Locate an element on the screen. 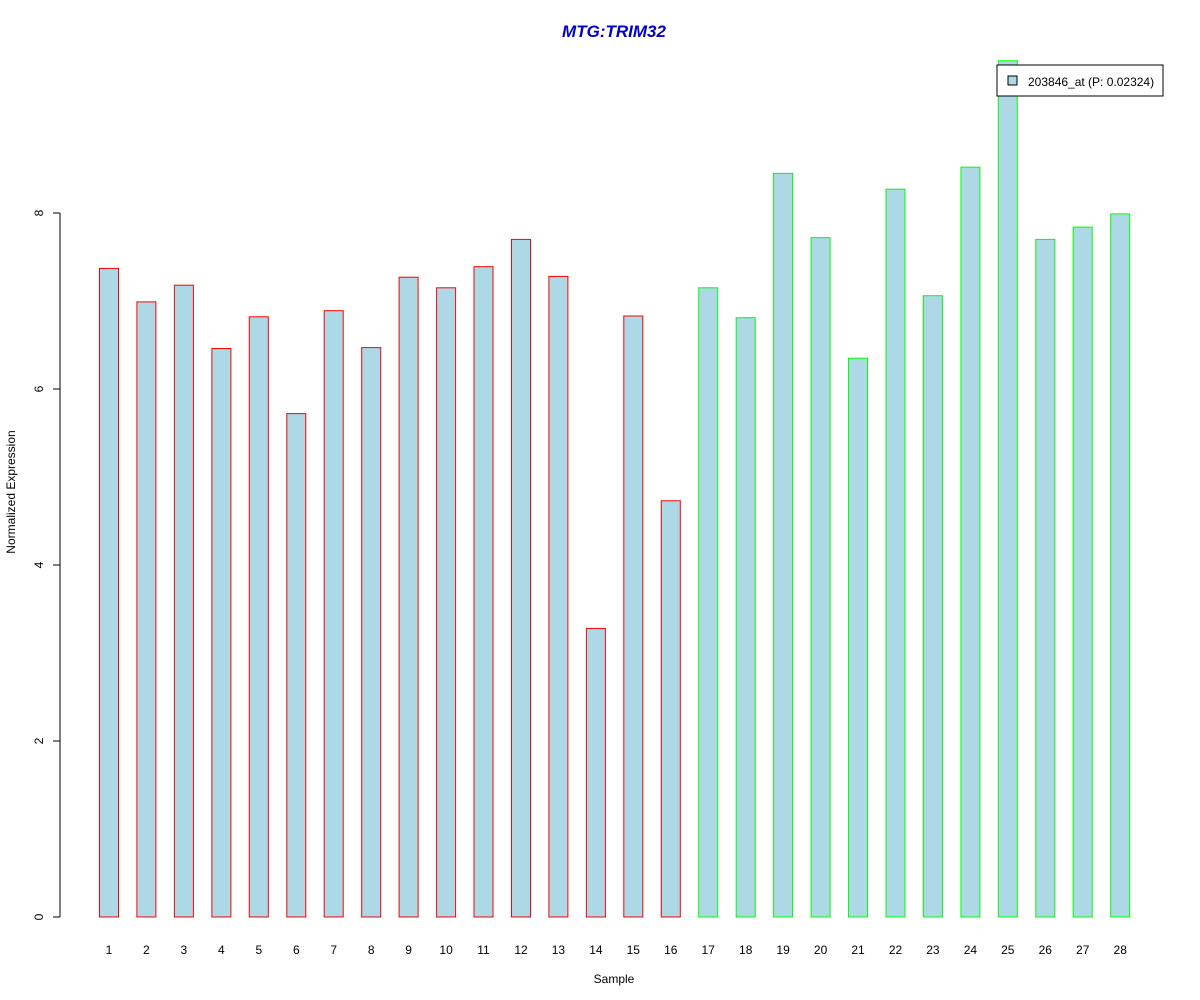 This screenshot has width=1200, height=1000. x-tick-label: 13 is located at coordinates (559, 950).